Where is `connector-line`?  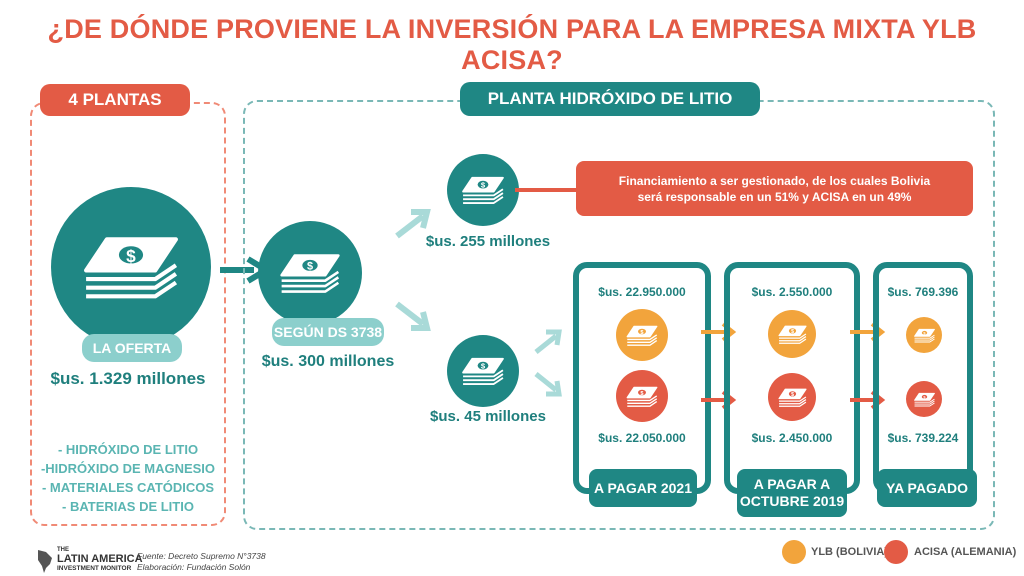
connector-line is located at coordinates (549, 190).